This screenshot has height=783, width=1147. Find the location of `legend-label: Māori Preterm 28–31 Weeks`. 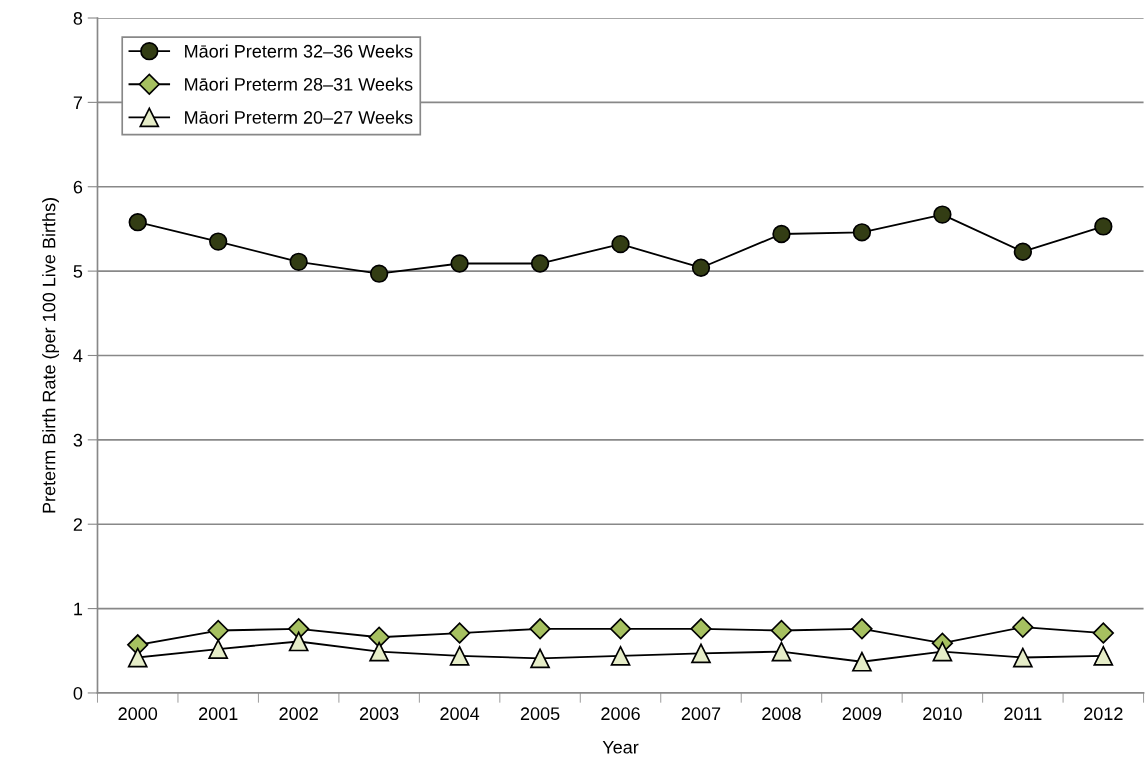

legend-label: Māori Preterm 28–31 Weeks is located at coordinates (299, 84).